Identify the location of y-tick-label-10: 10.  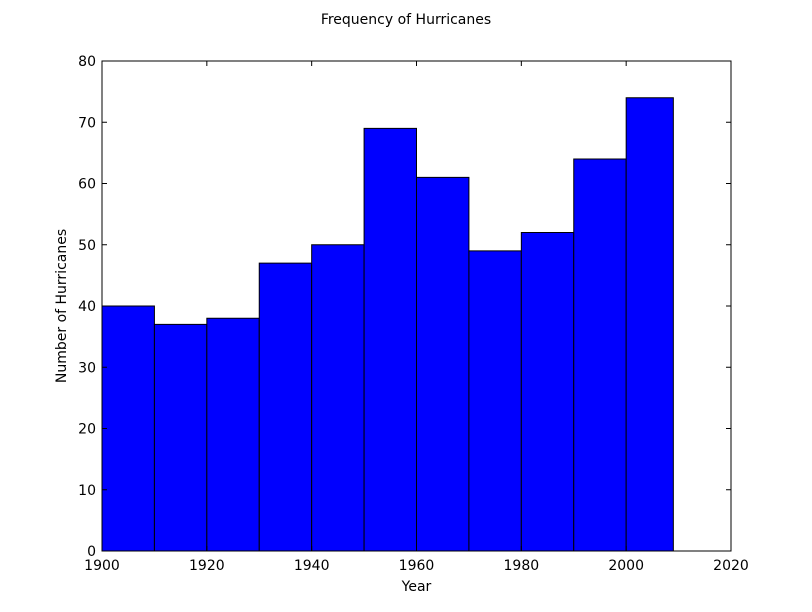
(87, 491).